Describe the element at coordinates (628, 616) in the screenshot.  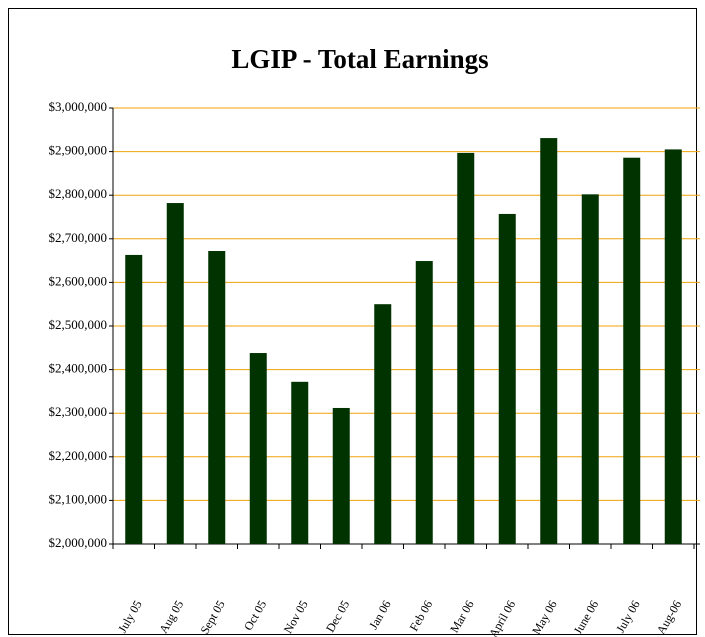
I see `x-tick-label: July 06` at that location.